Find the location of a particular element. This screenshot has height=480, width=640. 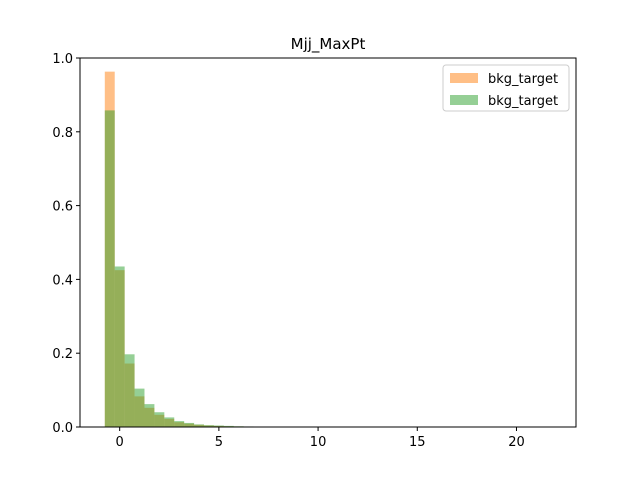

y-tick-label: 0.4 is located at coordinates (62, 280).